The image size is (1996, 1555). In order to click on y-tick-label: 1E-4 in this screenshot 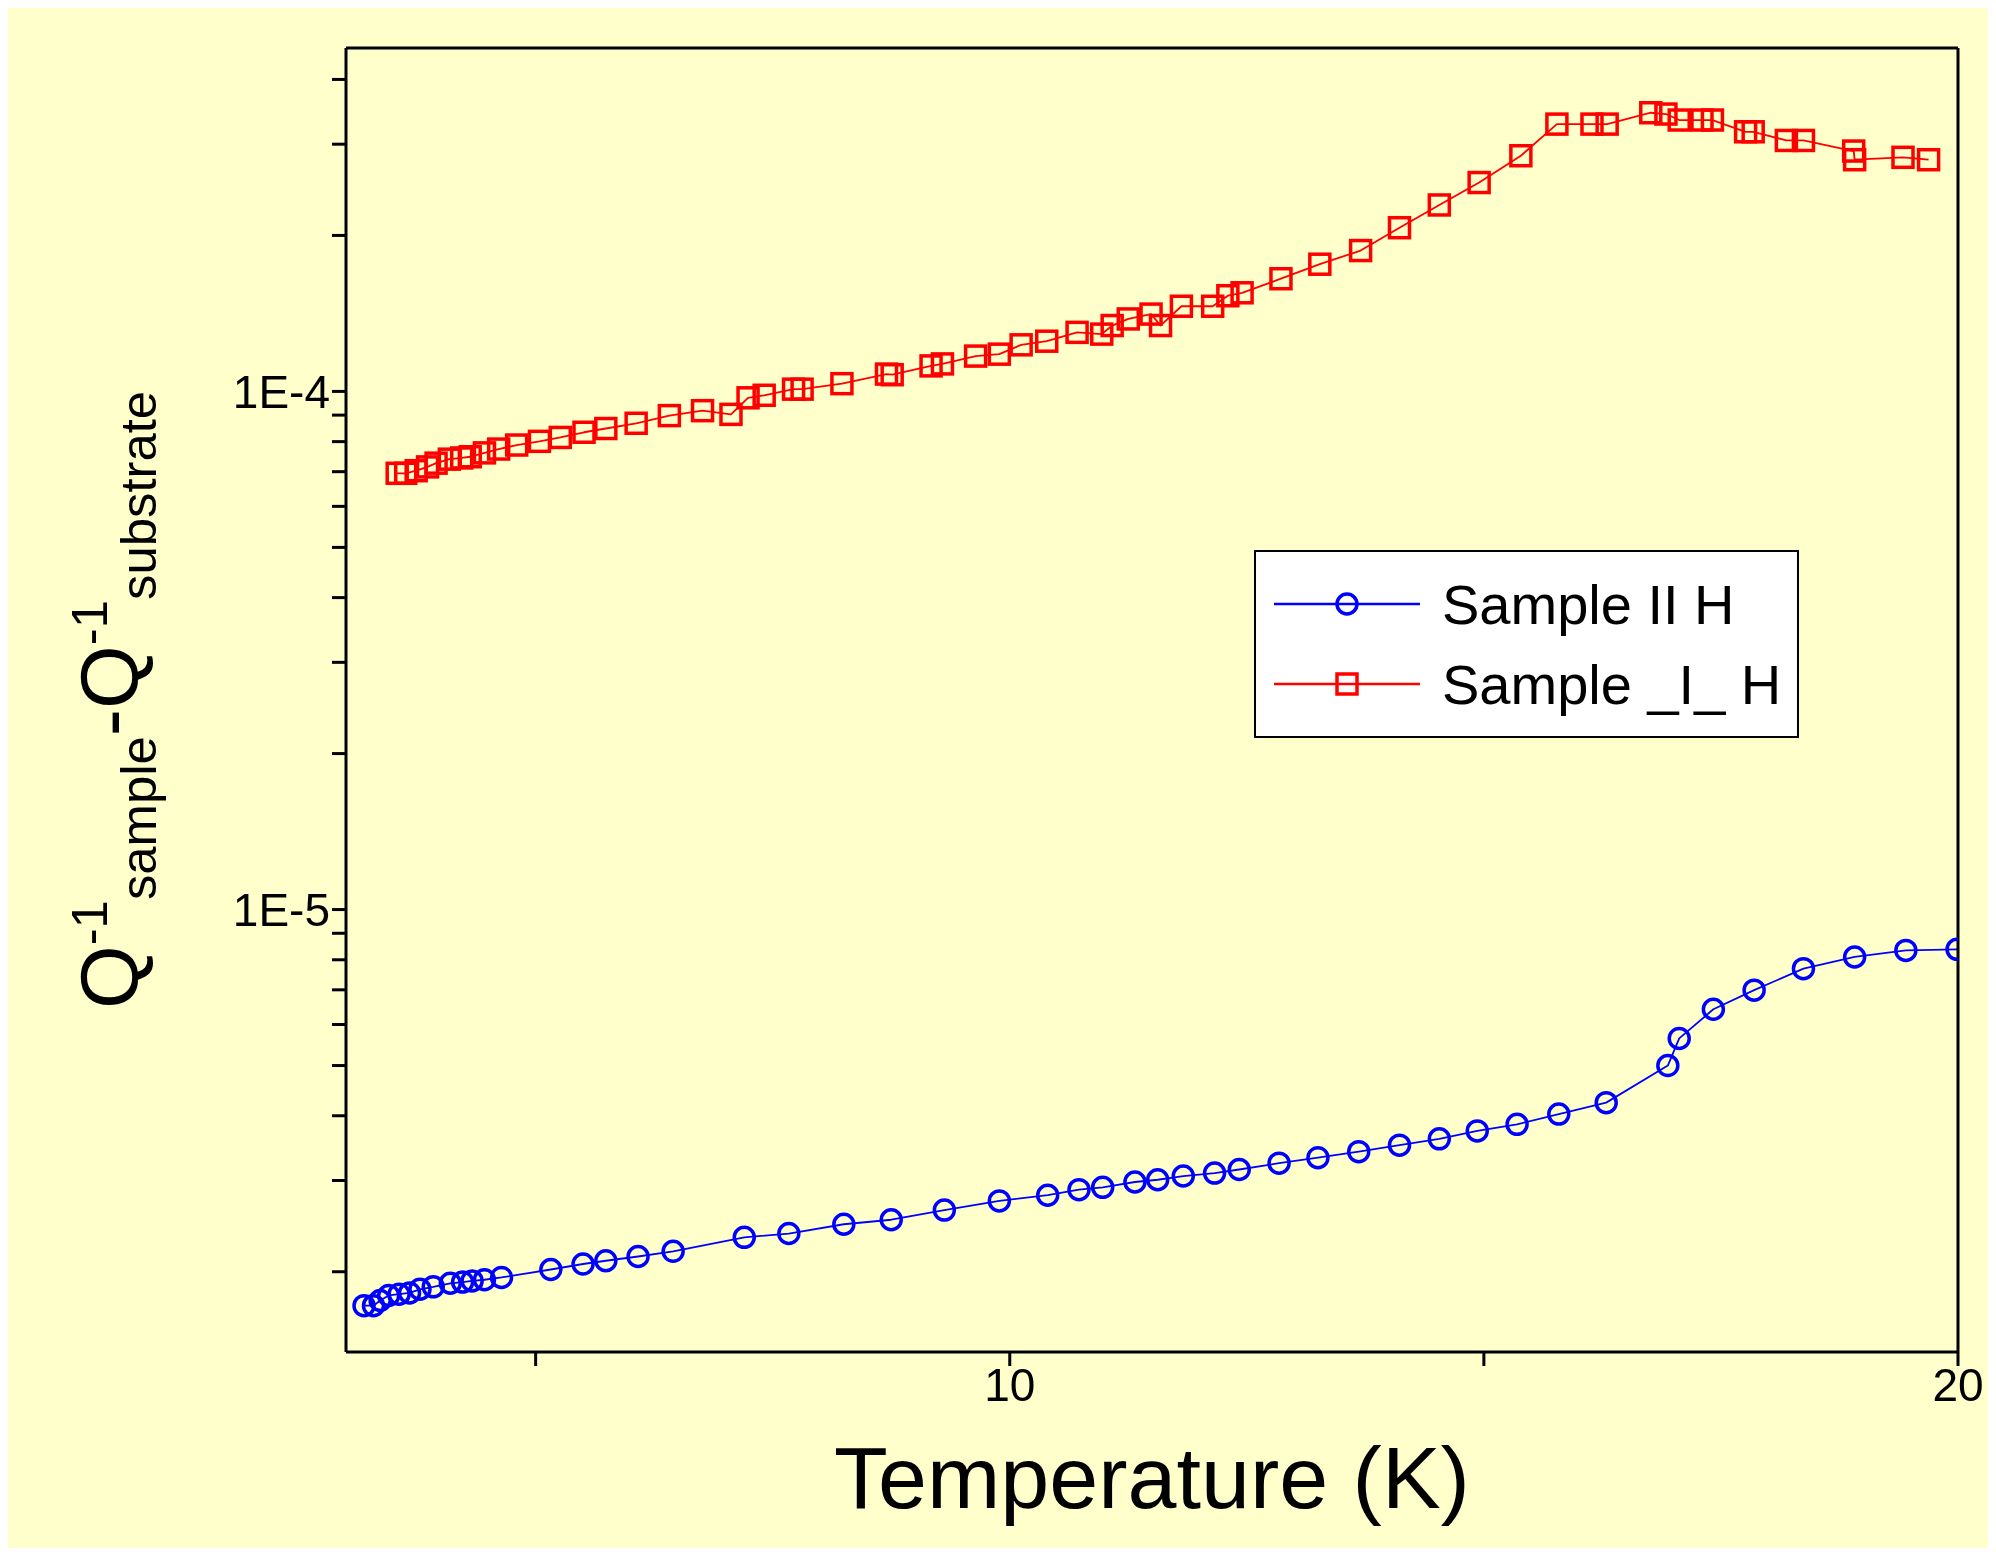, I will do `click(281, 391)`.